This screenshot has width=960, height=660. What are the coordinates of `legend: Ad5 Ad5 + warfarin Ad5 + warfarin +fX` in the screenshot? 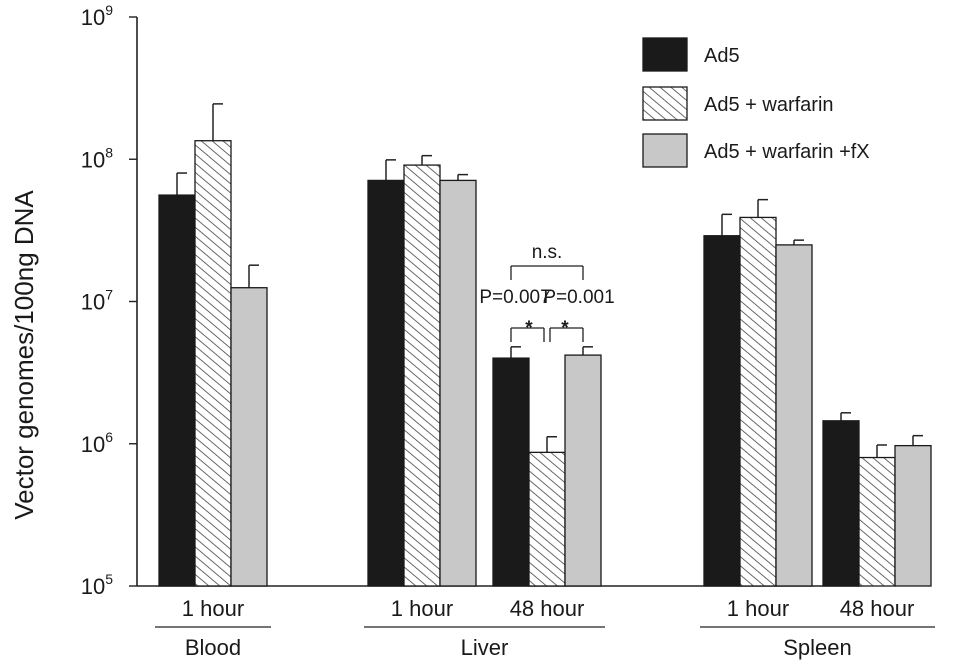 It's located at (756, 102).